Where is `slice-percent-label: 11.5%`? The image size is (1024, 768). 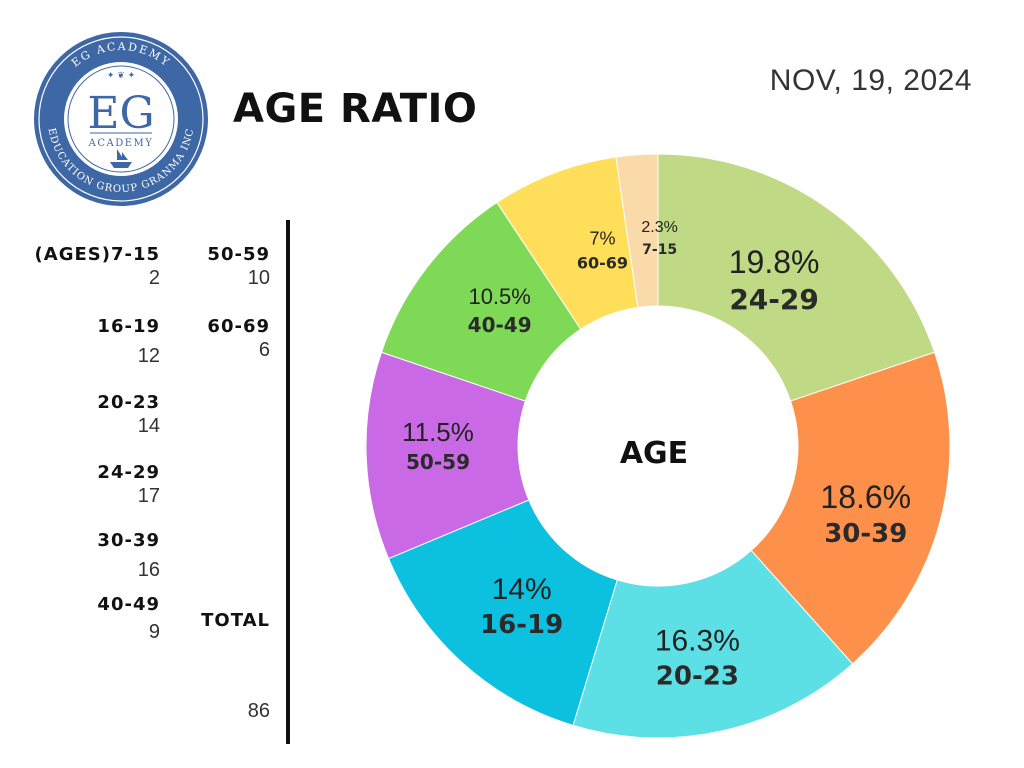 slice-percent-label: 11.5% is located at coordinates (438, 432).